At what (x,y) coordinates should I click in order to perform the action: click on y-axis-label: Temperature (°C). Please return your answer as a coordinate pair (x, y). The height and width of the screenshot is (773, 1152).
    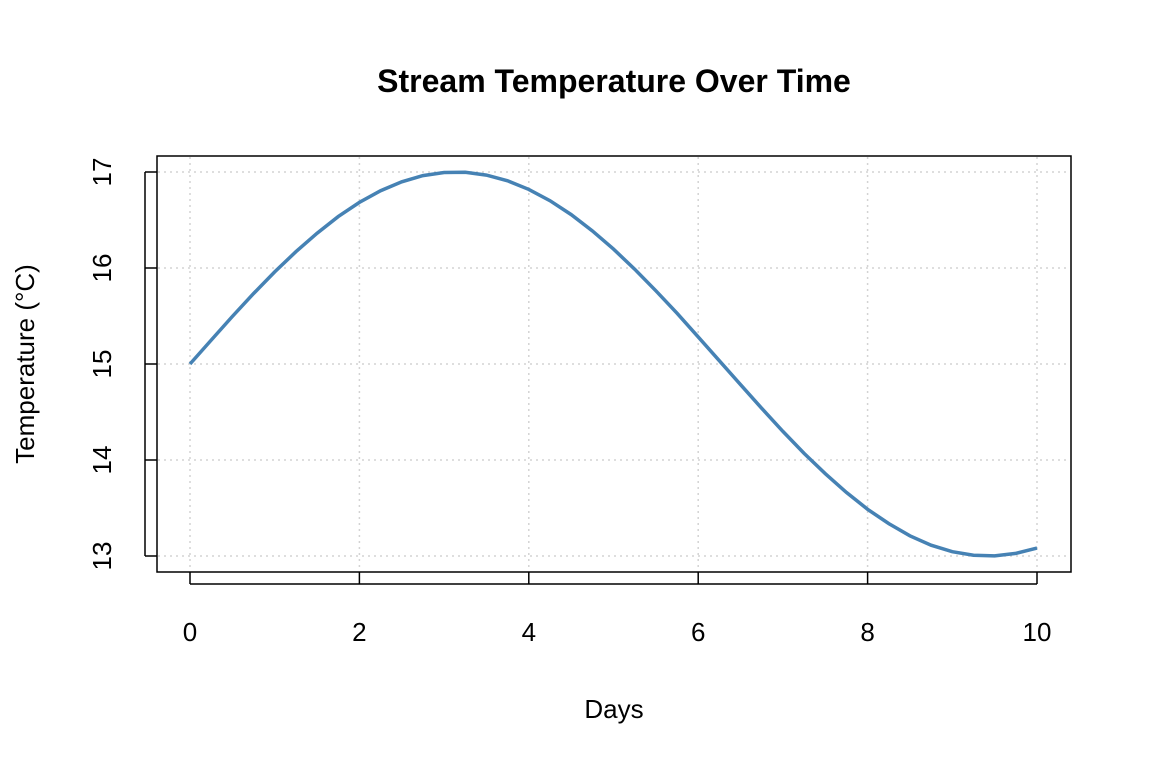
    Looking at the image, I should click on (25, 364).